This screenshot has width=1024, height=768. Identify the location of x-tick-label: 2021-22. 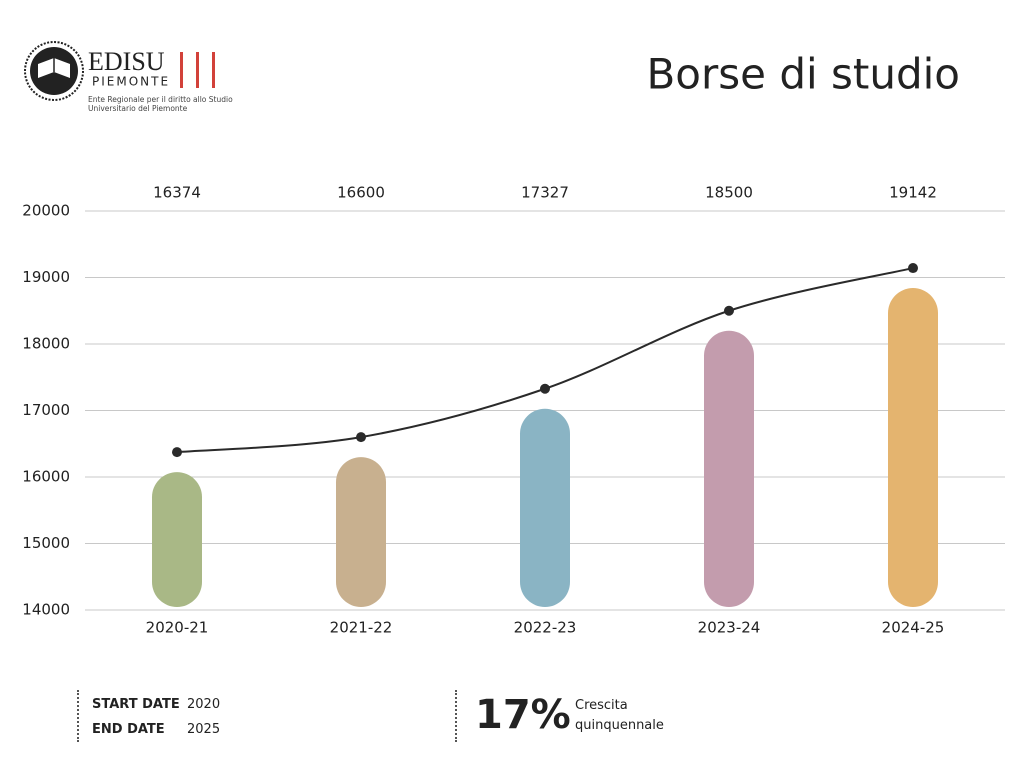
(361, 628).